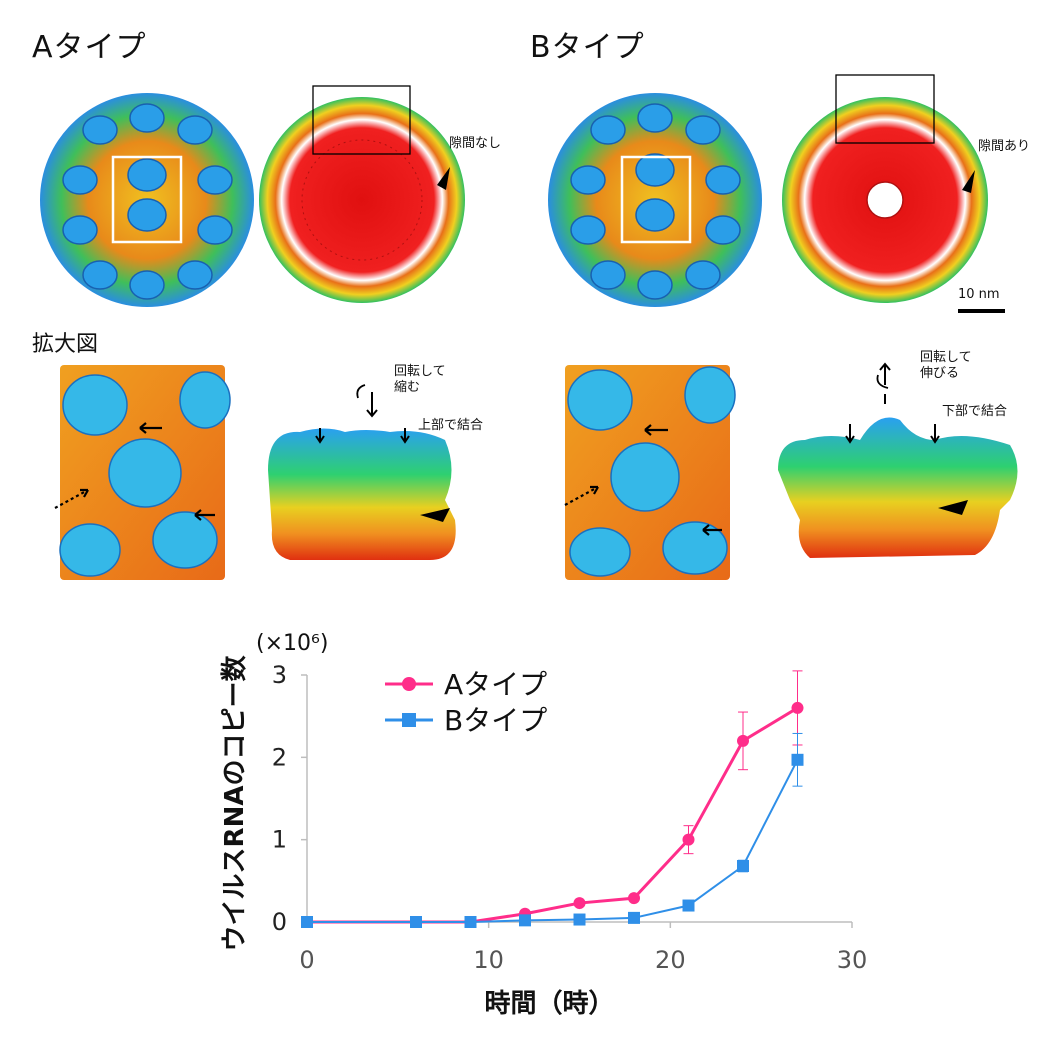 This screenshot has width=1054, height=1055. I want to click on y-unit-label: (×10⁶), so click(292, 643).